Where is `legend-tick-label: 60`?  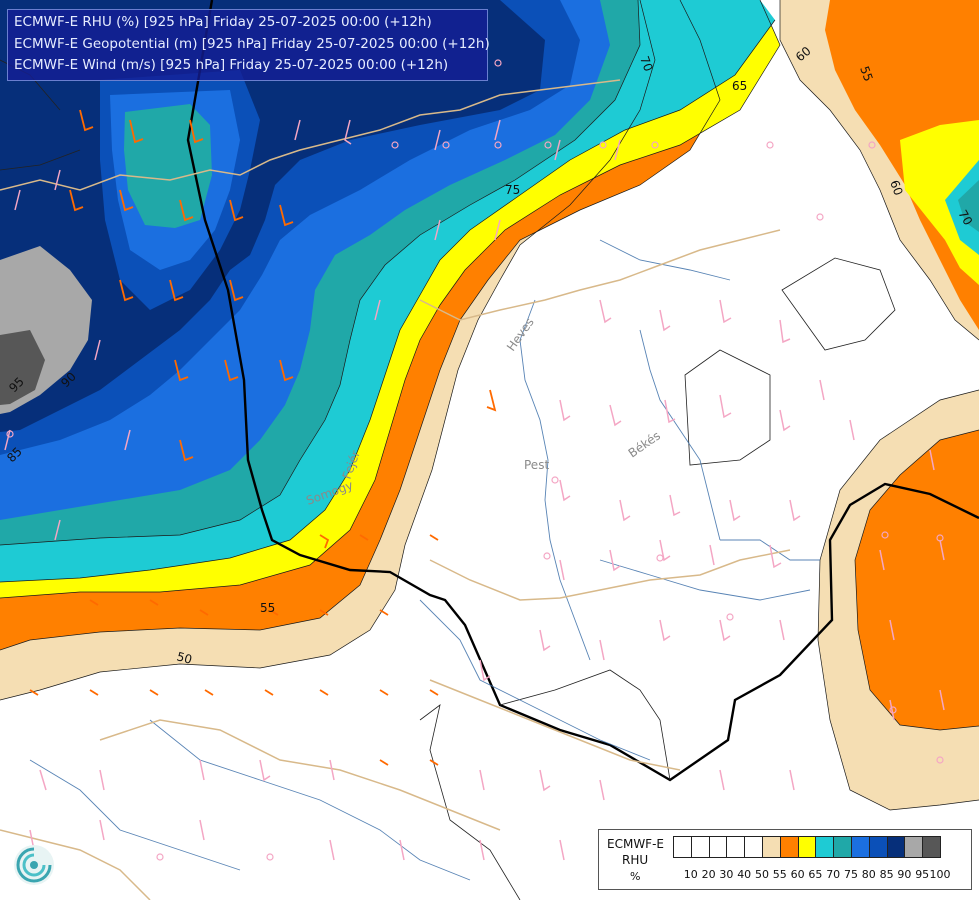
legend-tick-label: 60 is located at coordinates (797, 874).